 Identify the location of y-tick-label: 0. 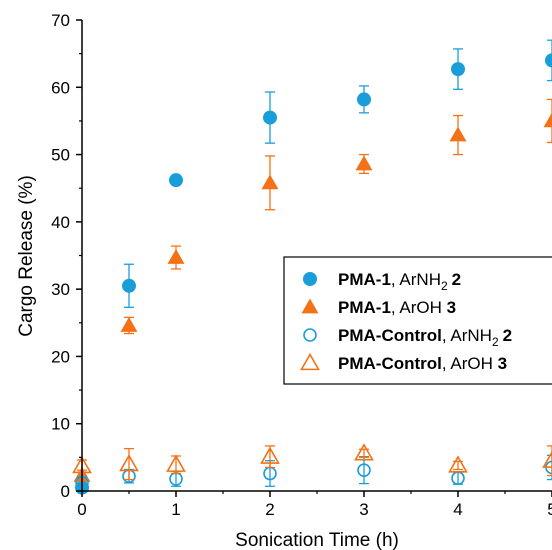
(65, 491).